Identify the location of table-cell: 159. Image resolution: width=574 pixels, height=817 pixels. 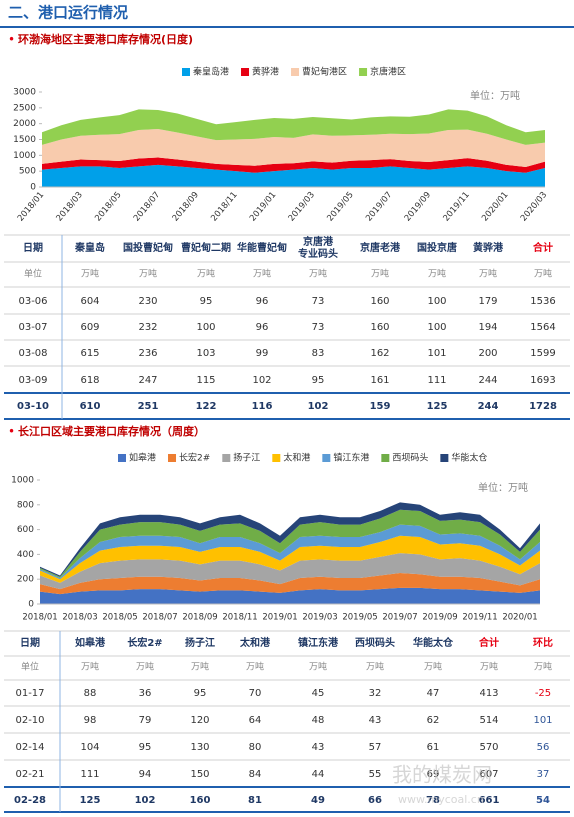
(380, 406).